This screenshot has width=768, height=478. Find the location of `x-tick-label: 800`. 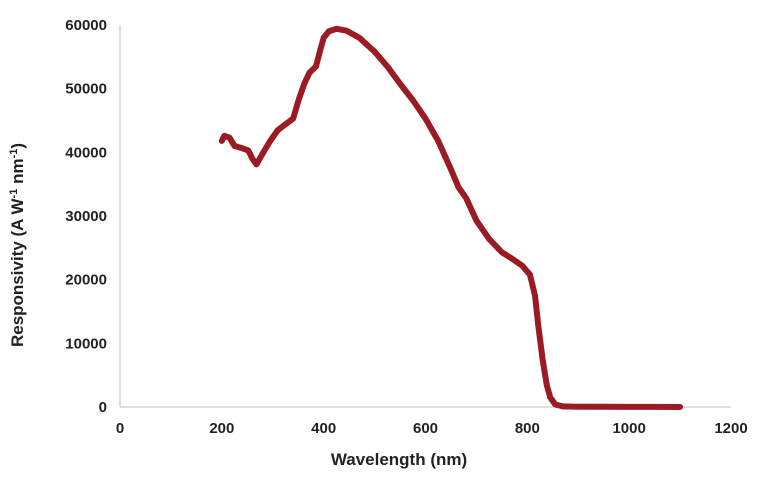

x-tick-label: 800 is located at coordinates (527, 428).